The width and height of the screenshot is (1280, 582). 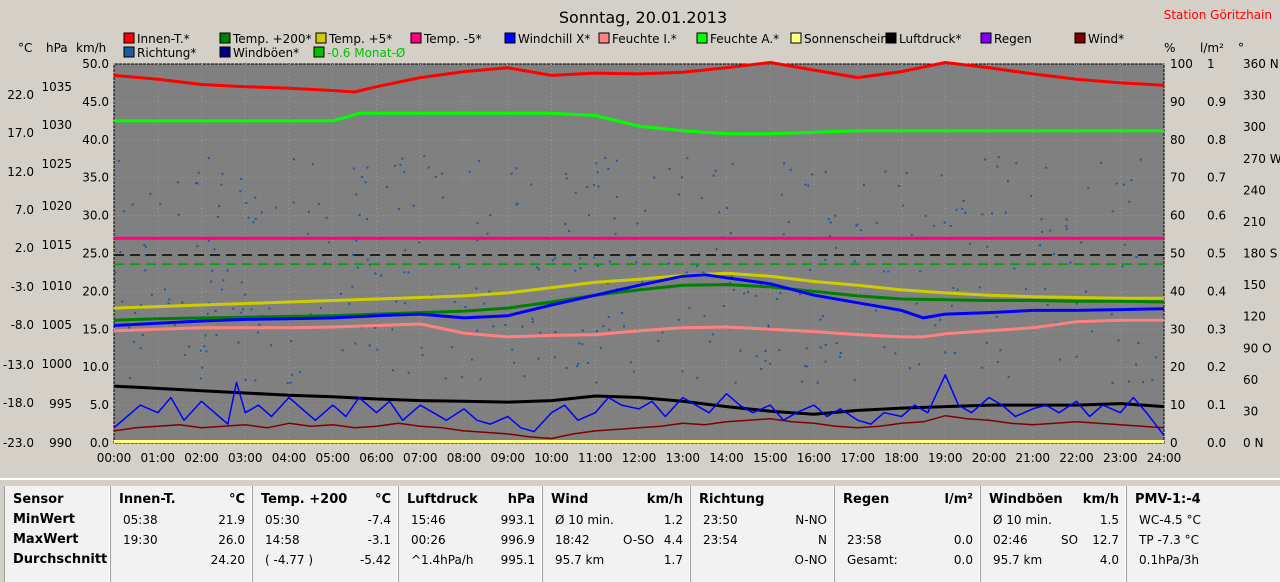 I want to click on legend-label: Temp. +5*, so click(x=360, y=39).